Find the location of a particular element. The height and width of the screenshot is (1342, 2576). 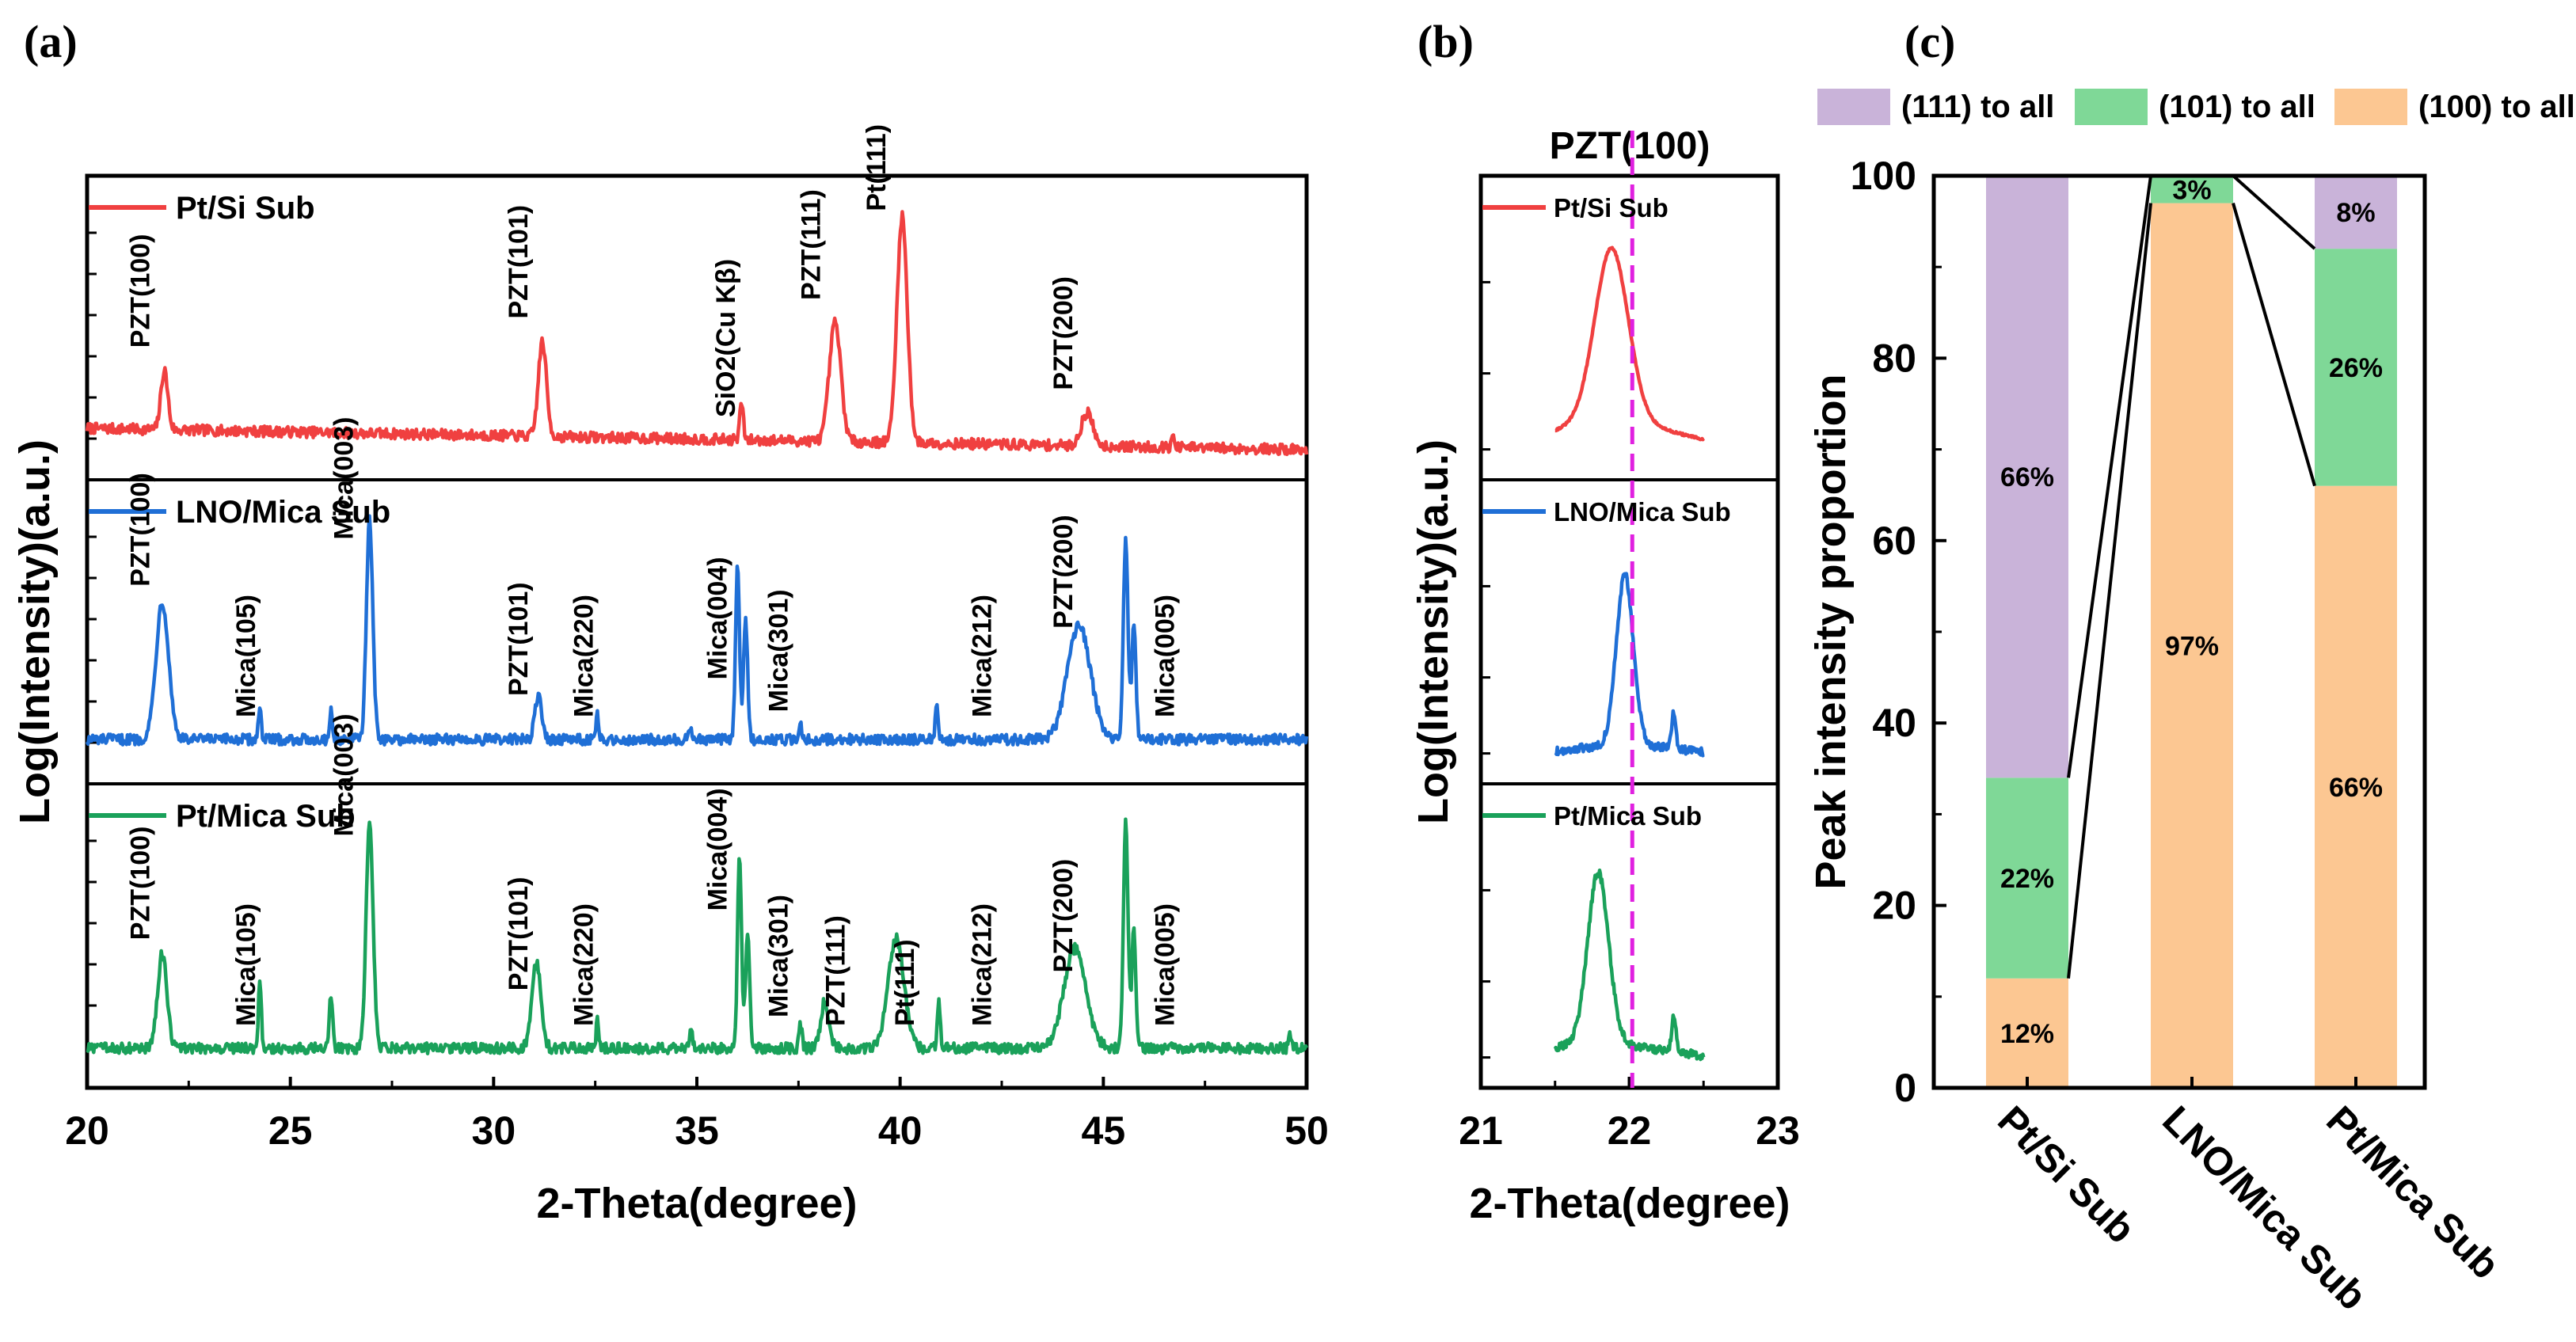

panel-a-x-ticks: 20 25 30 35 40 45 50 is located at coordinates (697, 1115).